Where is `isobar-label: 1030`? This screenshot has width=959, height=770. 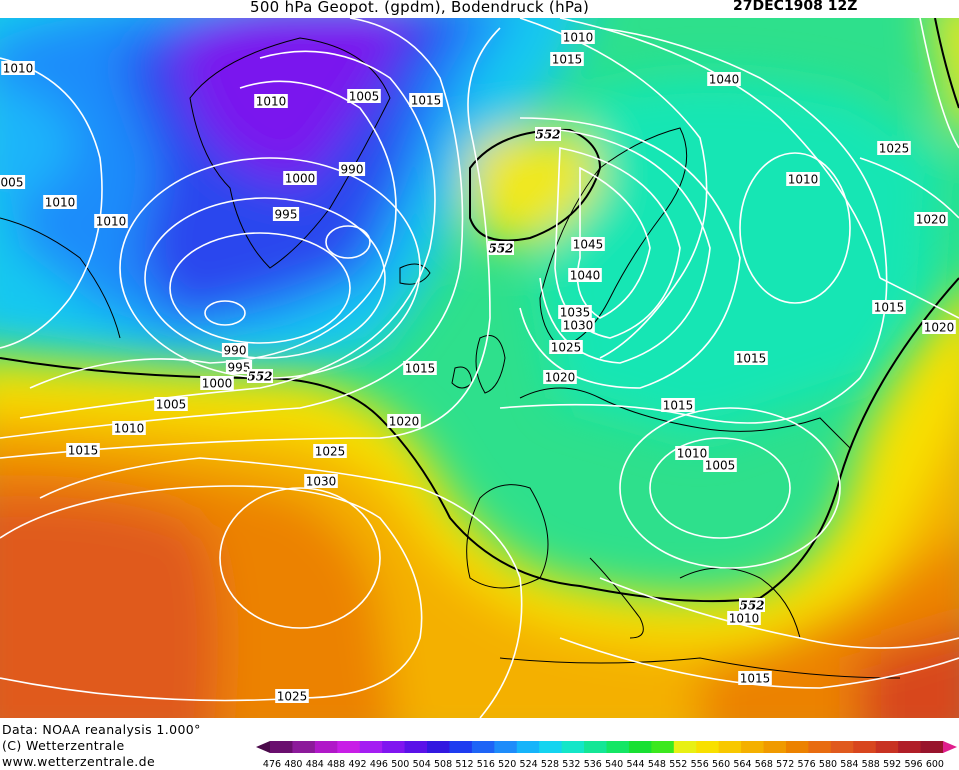 isobar-label: 1030 is located at coordinates (578, 325).